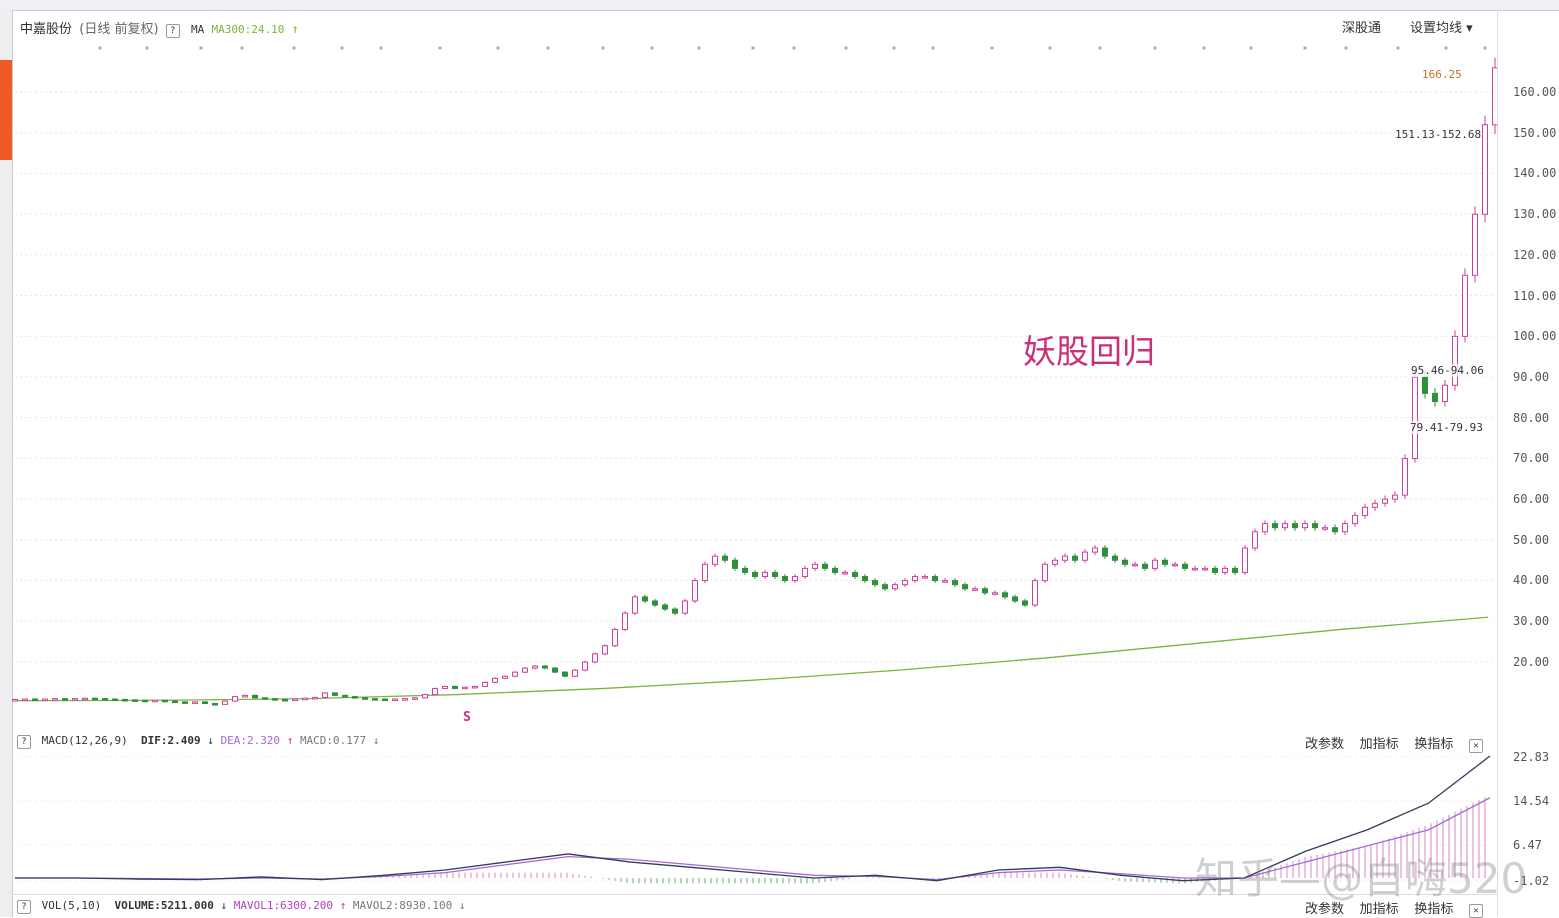 The image size is (1559, 918). I want to click on left-sidebar, so click(6, 463).